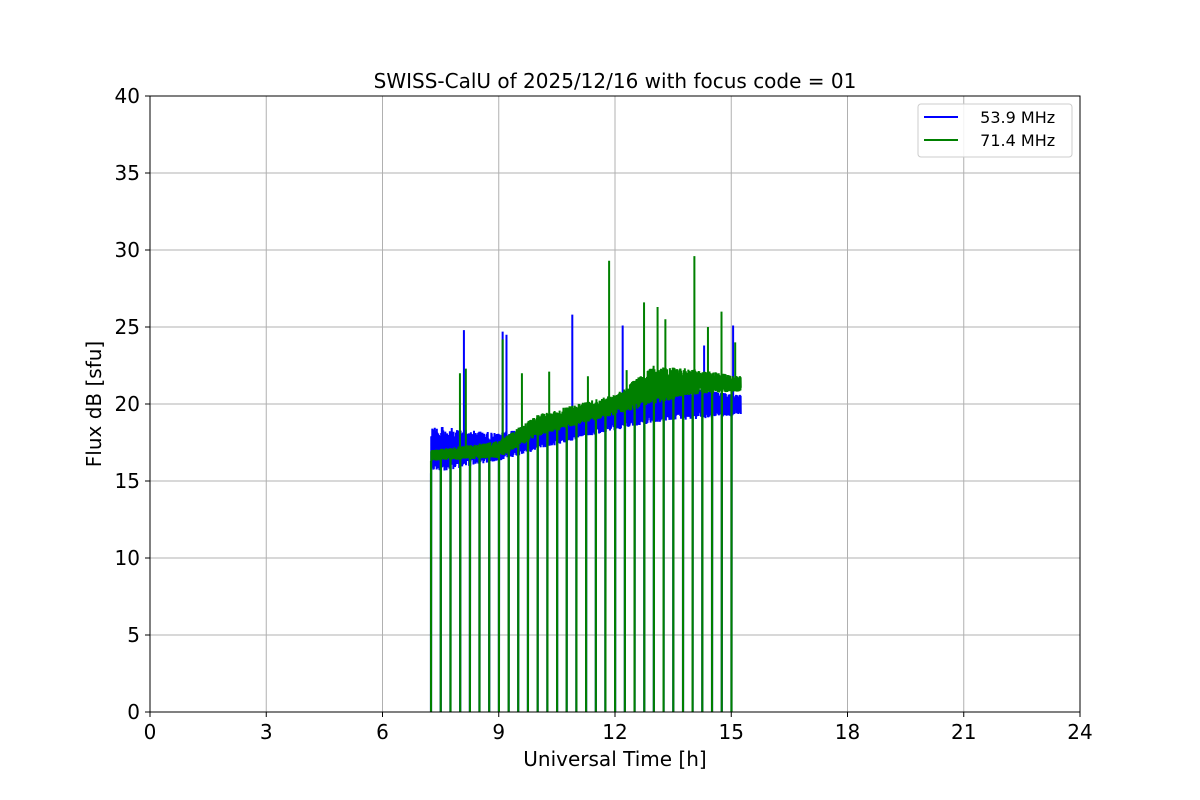 The height and width of the screenshot is (800, 1200). What do you see at coordinates (94, 404) in the screenshot?
I see `y-axis-label: Flux dB [sfu]` at bounding box center [94, 404].